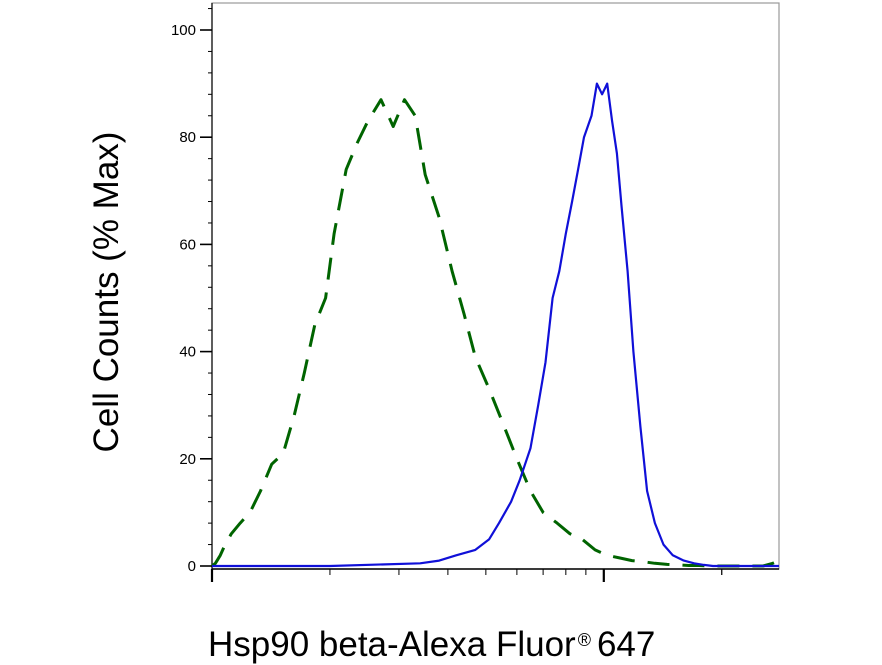 Image resolution: width=882 pixels, height=665 pixels. I want to click on x-axis-title-main: Hsp90 beta-Alexa Fluor, so click(392, 644).